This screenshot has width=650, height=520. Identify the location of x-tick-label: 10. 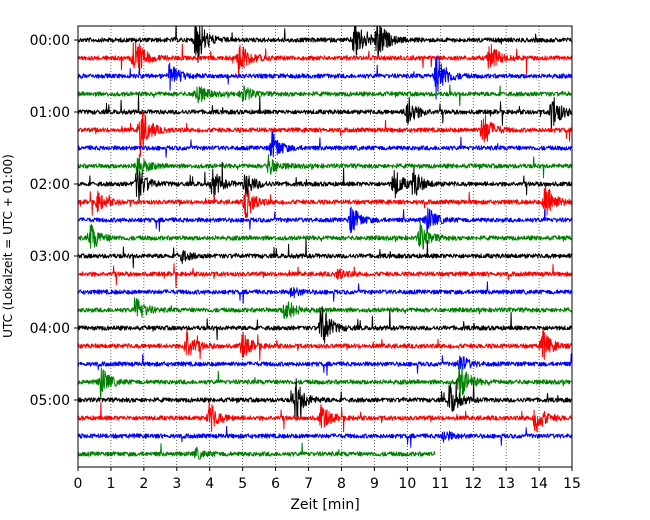
(407, 484).